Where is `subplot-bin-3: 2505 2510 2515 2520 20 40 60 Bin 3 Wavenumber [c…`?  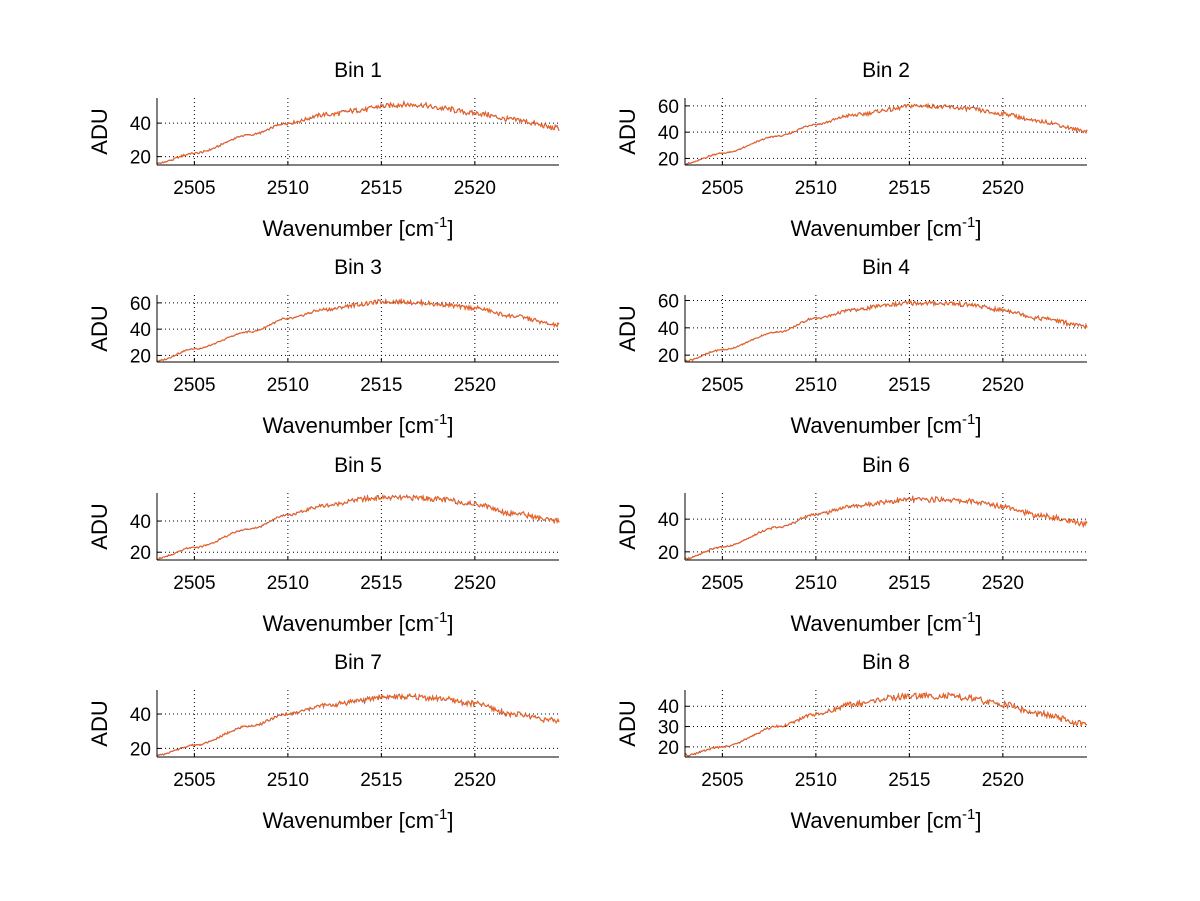
subplot-bin-3: 2505 2510 2515 2520 20 40 60 Bin 3 Wavenumber [c… is located at coordinates (323, 347).